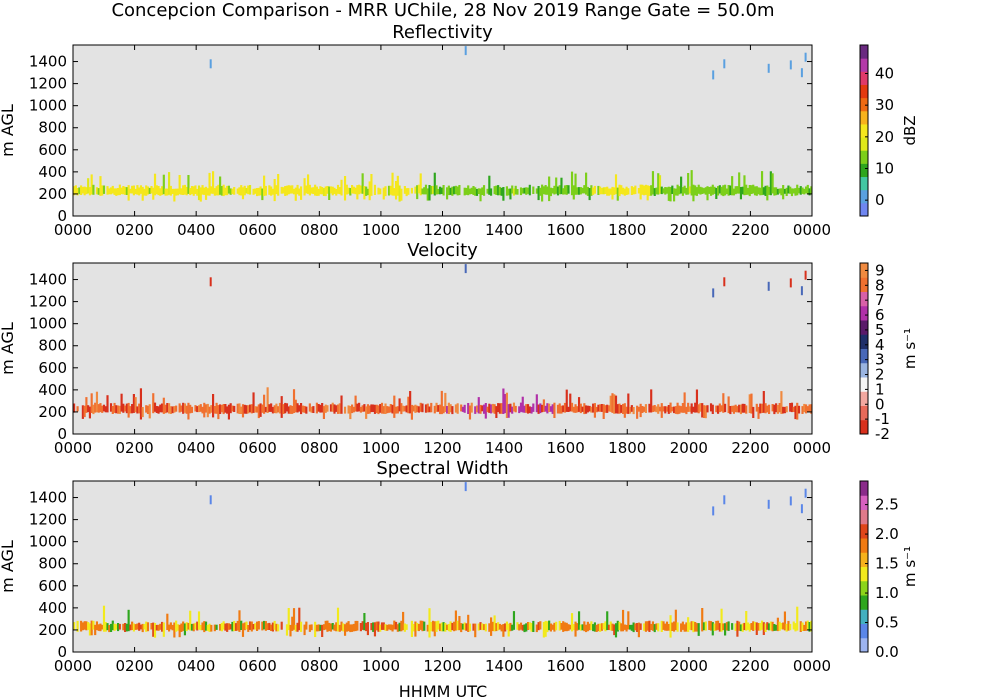 The image size is (1000, 700). I want to click on x-tick-label: 1200, so click(442, 448).